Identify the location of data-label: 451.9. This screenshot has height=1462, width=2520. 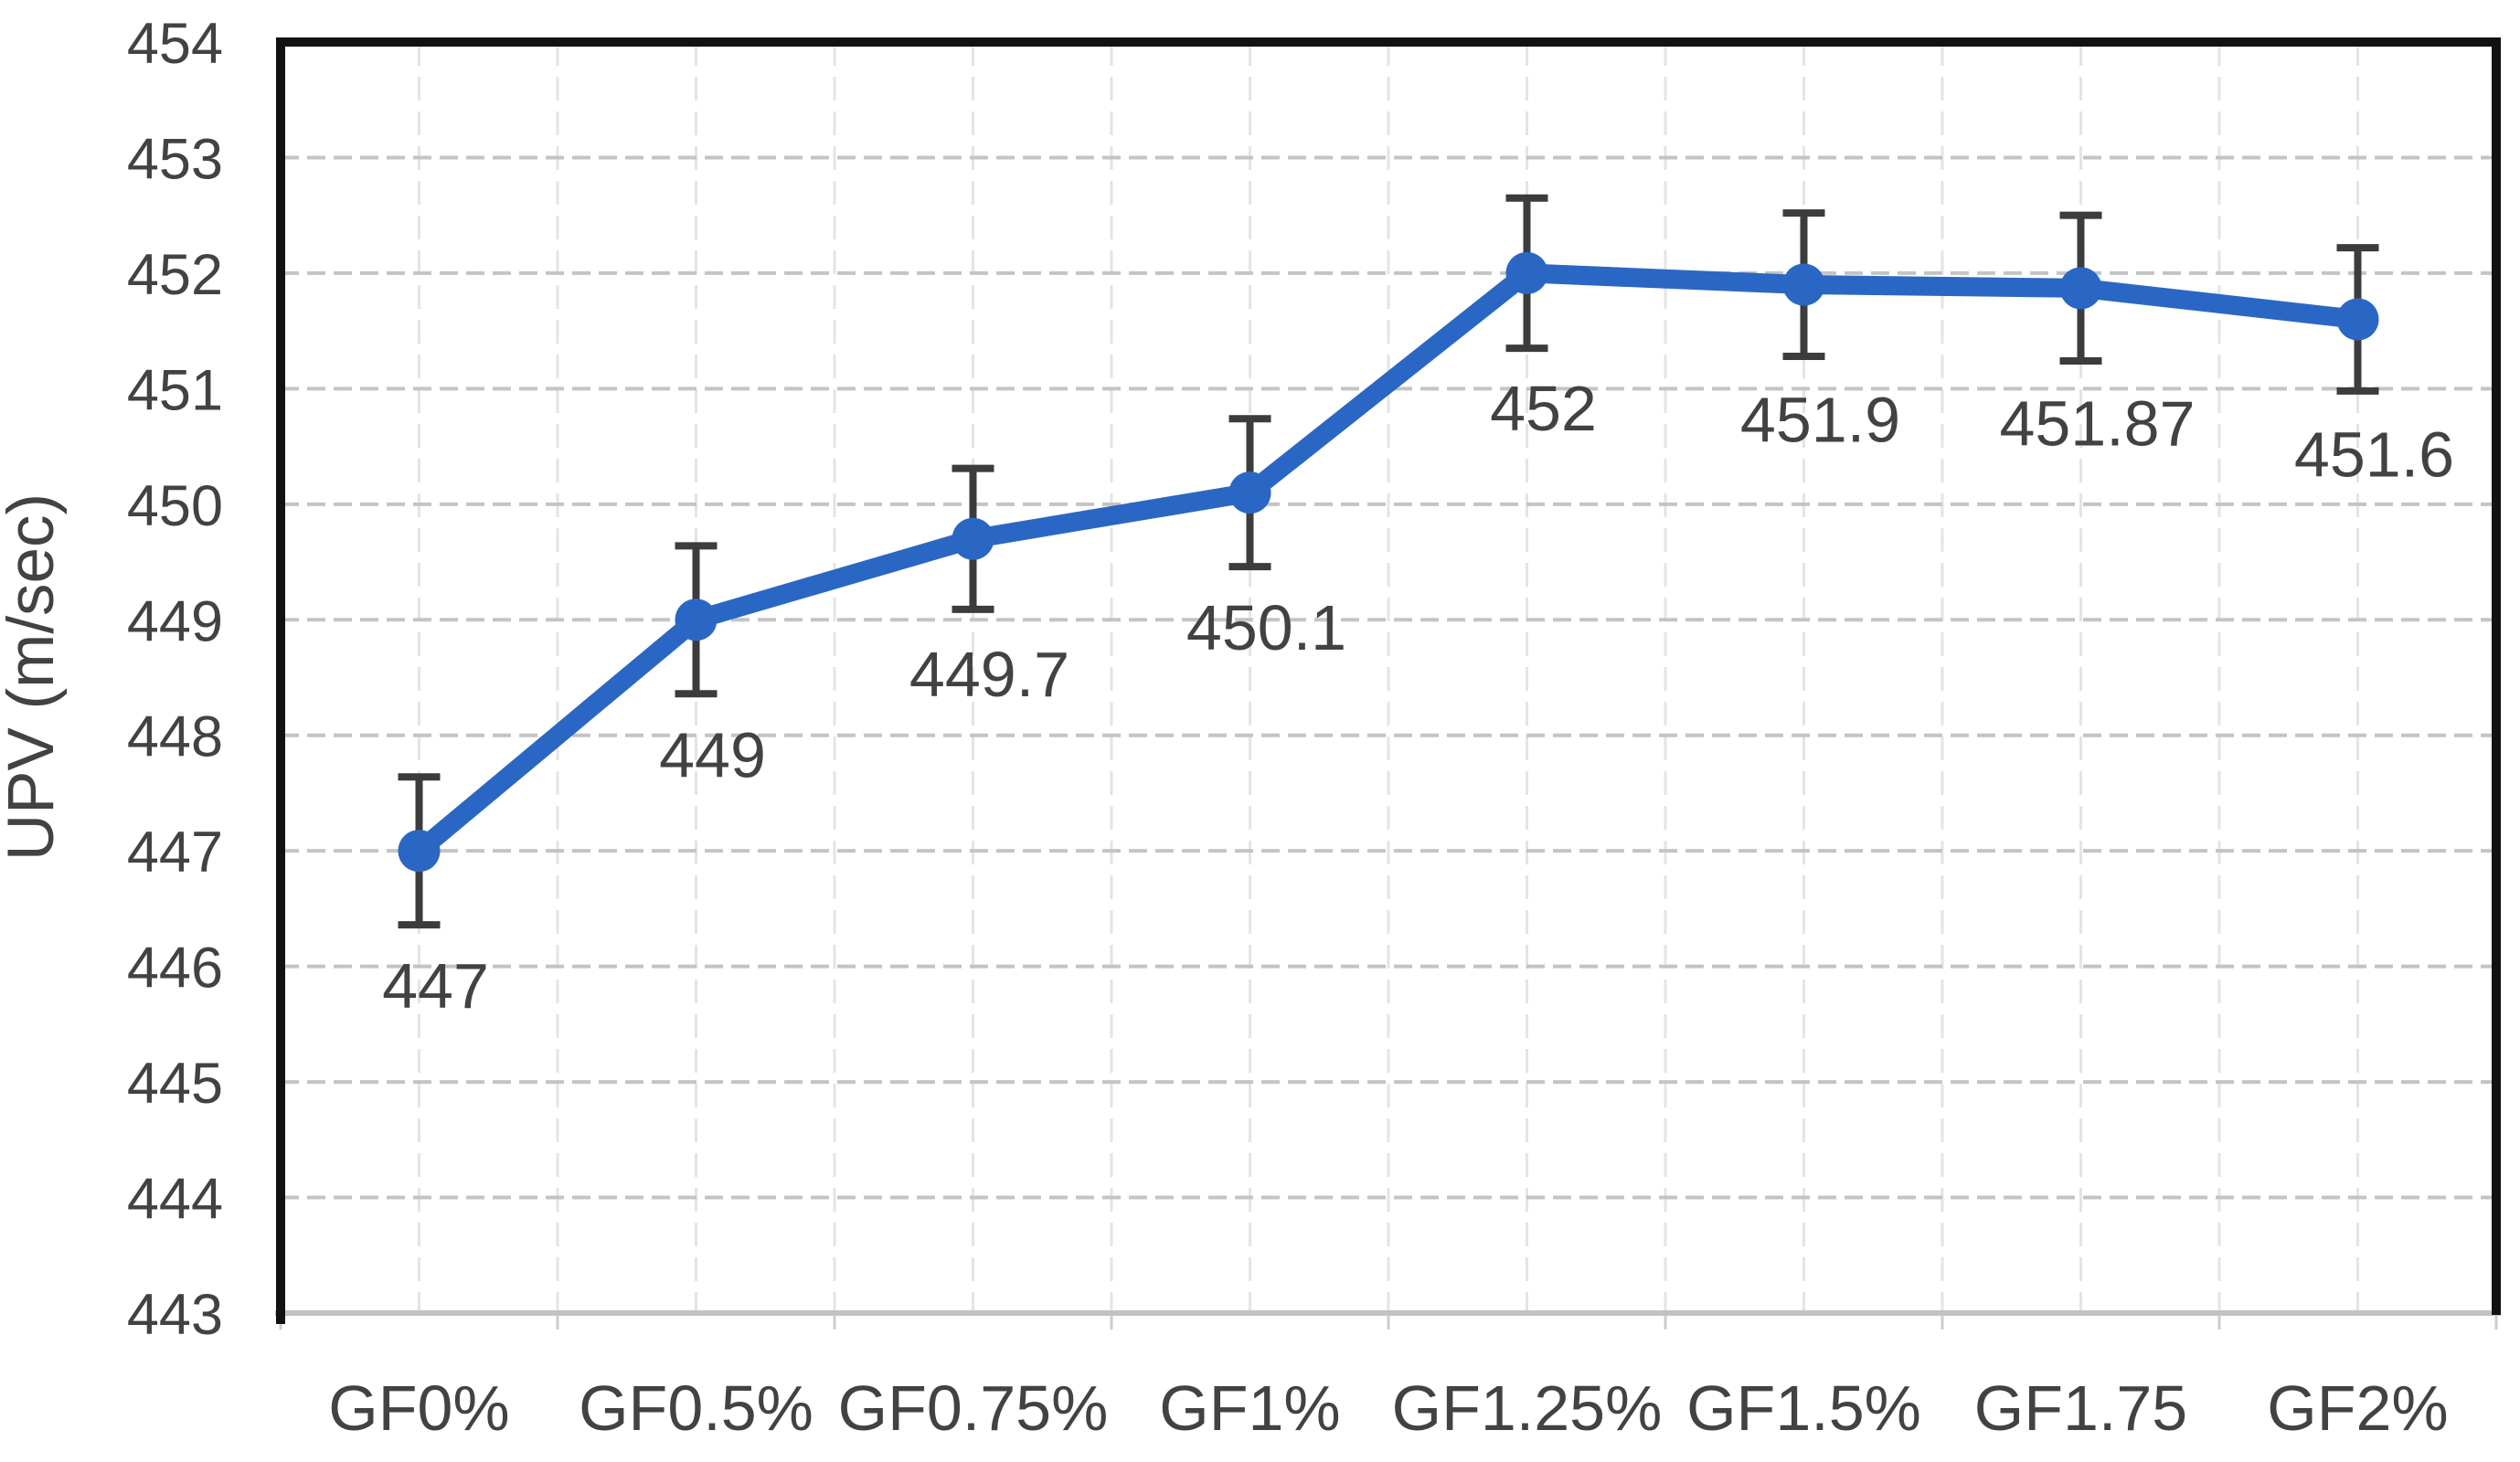
(1820, 420).